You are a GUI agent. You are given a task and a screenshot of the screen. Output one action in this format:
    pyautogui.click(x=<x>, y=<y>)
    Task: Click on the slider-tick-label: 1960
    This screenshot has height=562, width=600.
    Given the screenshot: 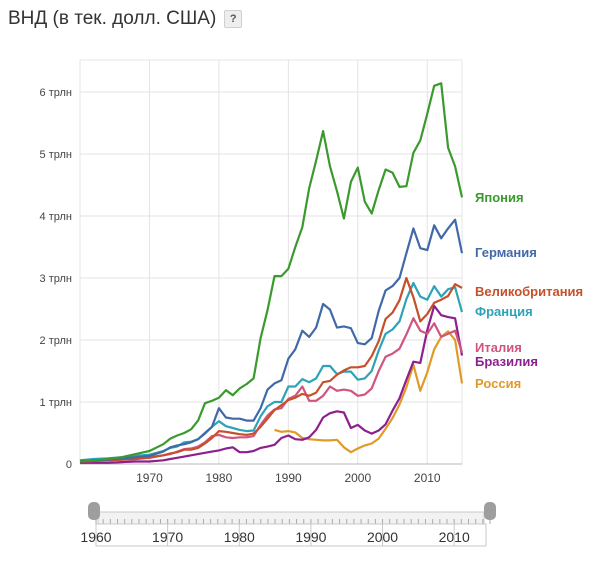 What is the action you would take?
    pyautogui.click(x=95, y=537)
    